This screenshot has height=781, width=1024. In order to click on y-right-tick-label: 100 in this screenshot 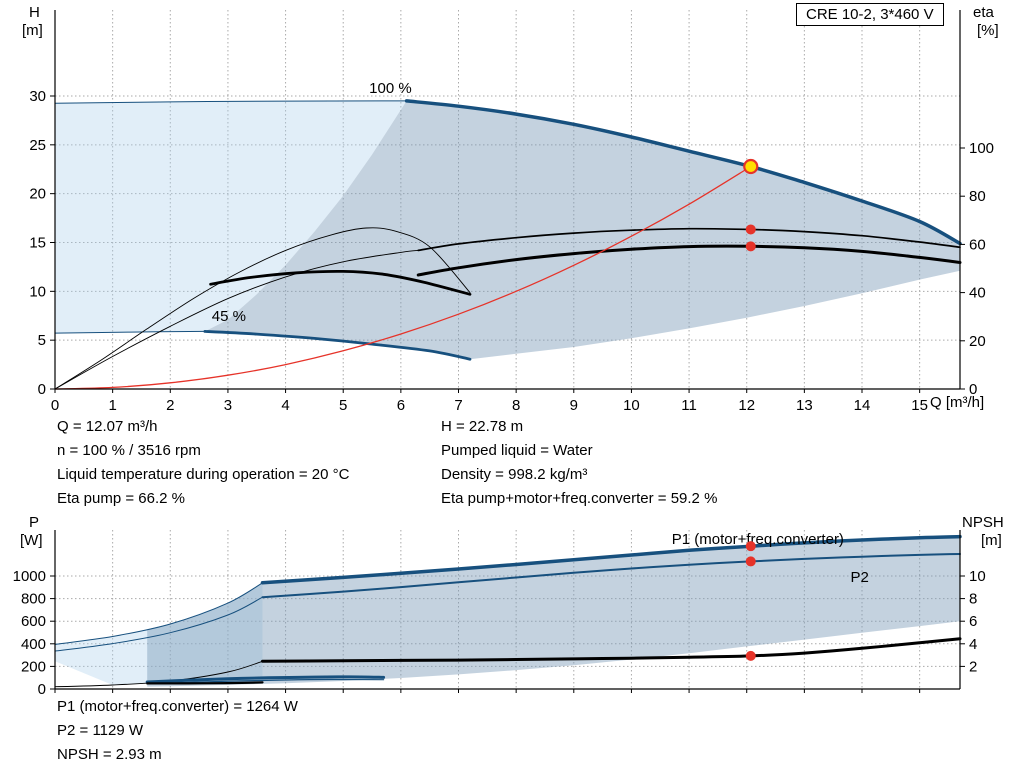, I will do `click(981, 148)`.